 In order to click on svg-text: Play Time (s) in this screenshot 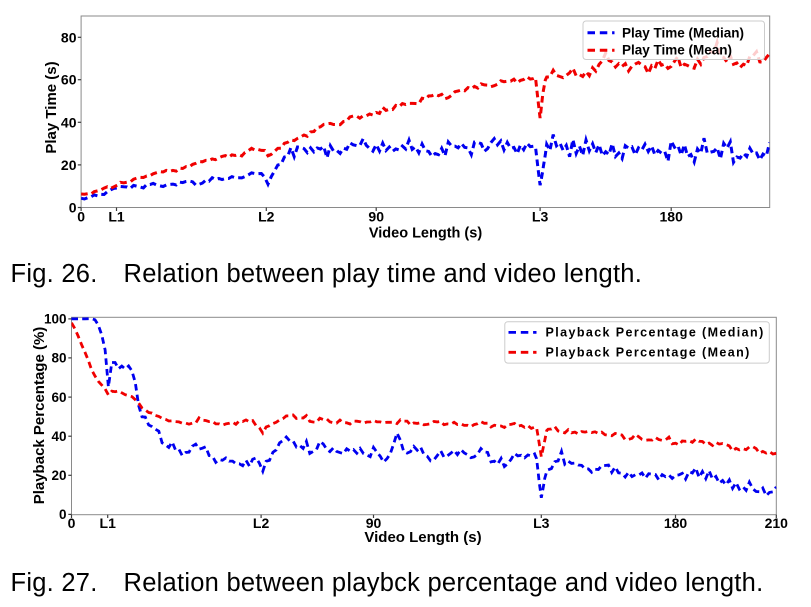, I will do `click(51, 107)`.